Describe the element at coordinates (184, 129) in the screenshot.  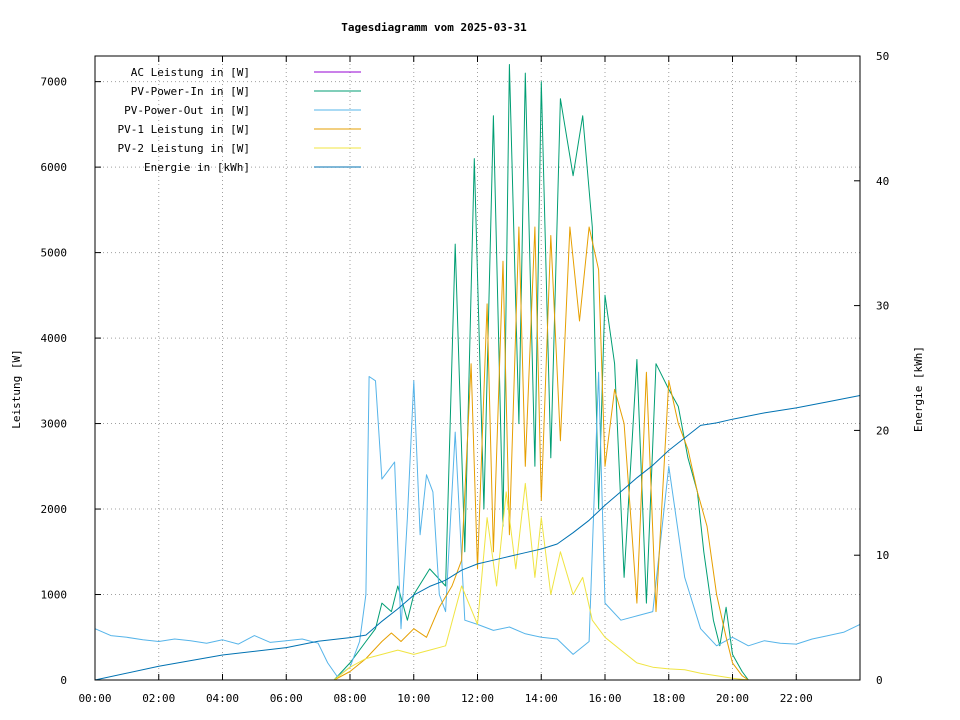
I see `legend-label: PV-1 Leistung in [W]` at that location.